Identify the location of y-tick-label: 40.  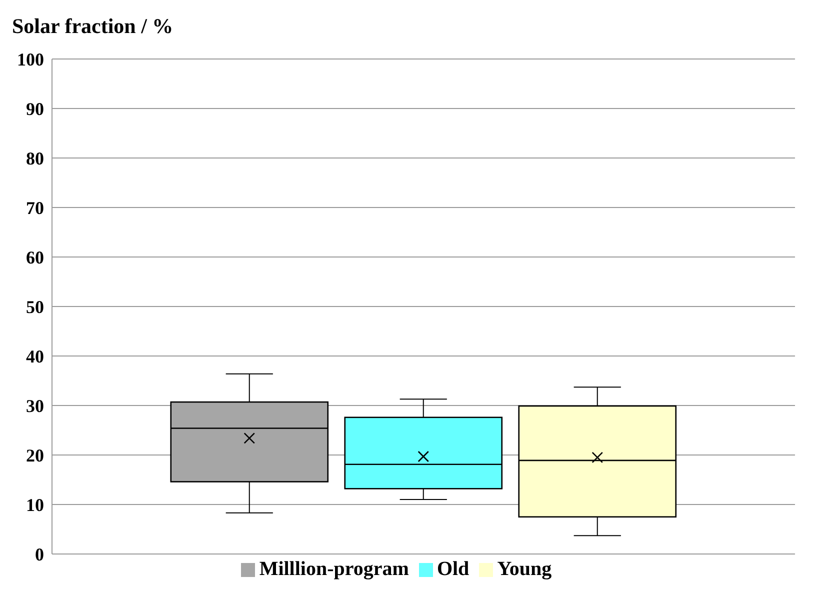
(35, 356).